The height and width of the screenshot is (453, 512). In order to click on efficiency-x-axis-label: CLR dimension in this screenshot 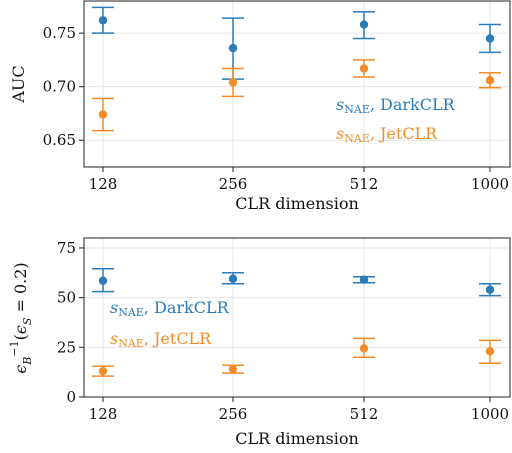, I will do `click(297, 438)`.